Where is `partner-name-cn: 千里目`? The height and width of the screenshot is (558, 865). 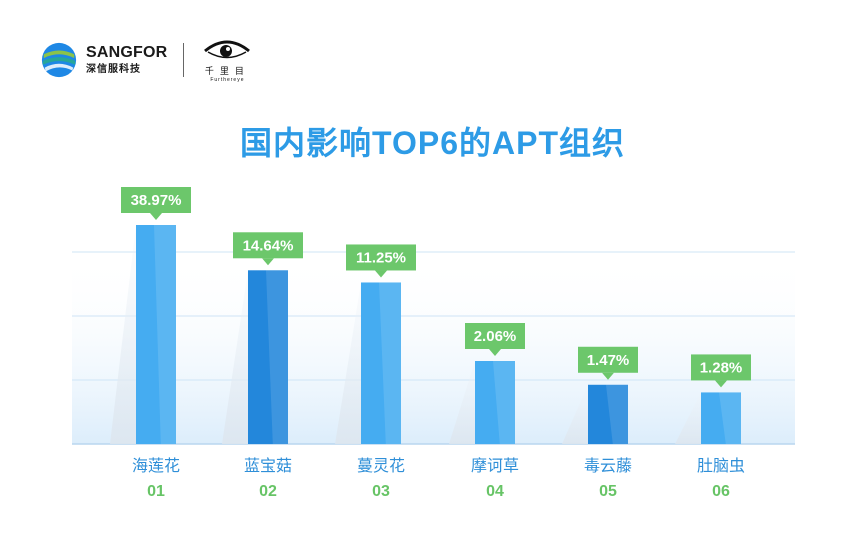
partner-name-cn: 千里目 is located at coordinates (227, 71).